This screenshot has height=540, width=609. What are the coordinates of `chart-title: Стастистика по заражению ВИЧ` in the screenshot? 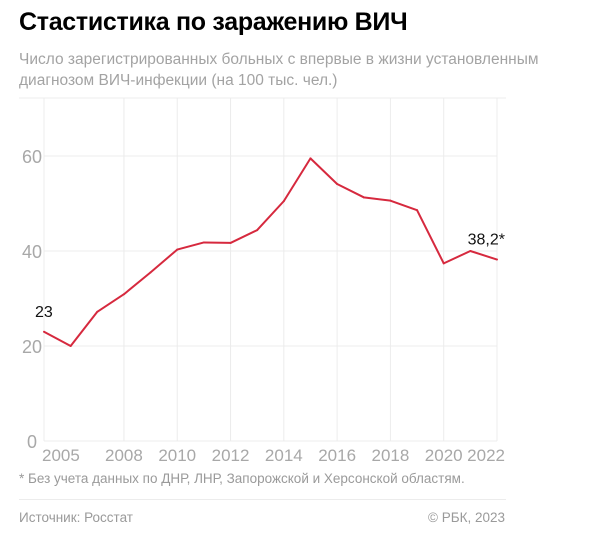 It's located at (213, 22).